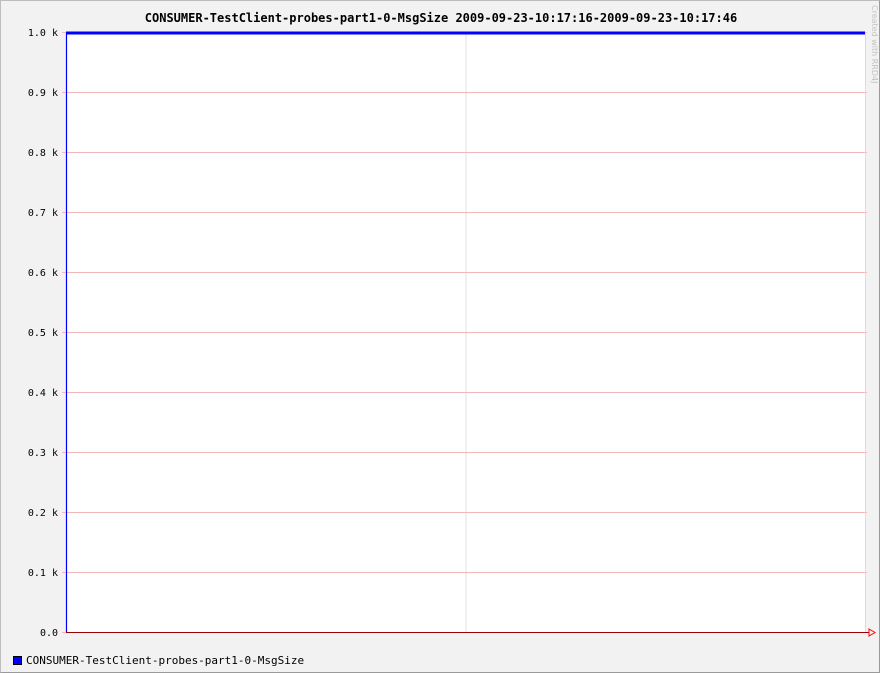  I want to click on y-tick-label-8: 0.8 k, so click(43, 153).